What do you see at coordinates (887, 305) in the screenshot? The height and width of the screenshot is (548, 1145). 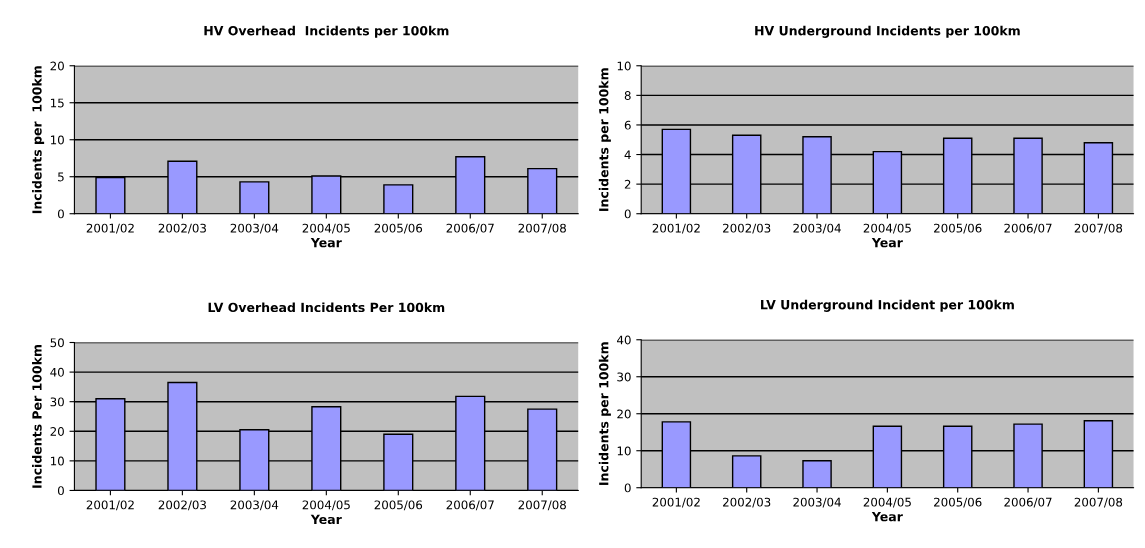 I see `chart-title: LV Underground Incident per 100km` at bounding box center [887, 305].